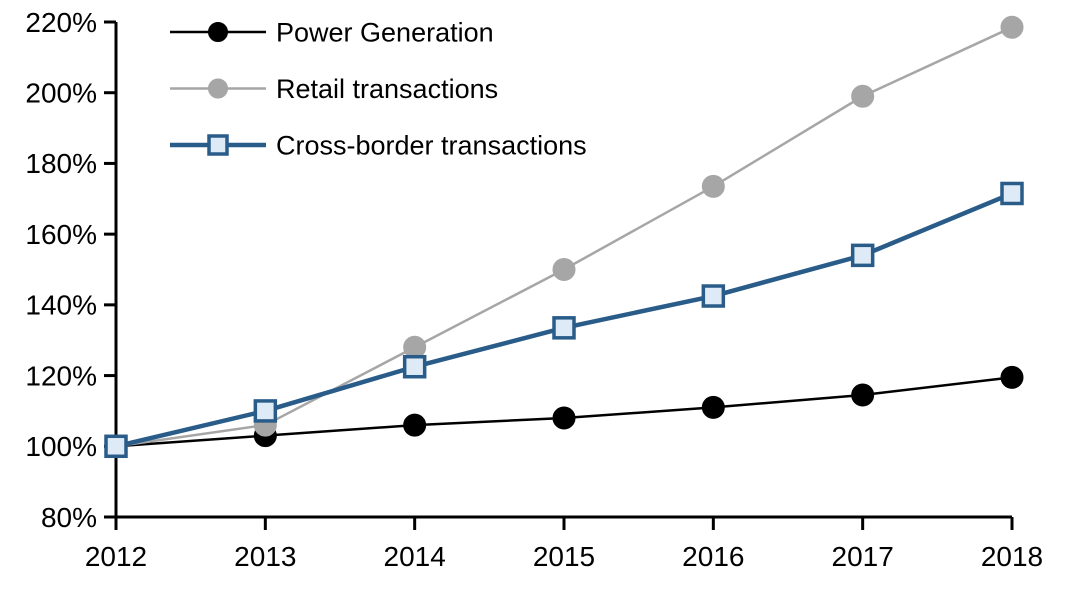 This screenshot has height=590, width=1076. I want to click on y-tick-label: 120%, so click(61, 375).